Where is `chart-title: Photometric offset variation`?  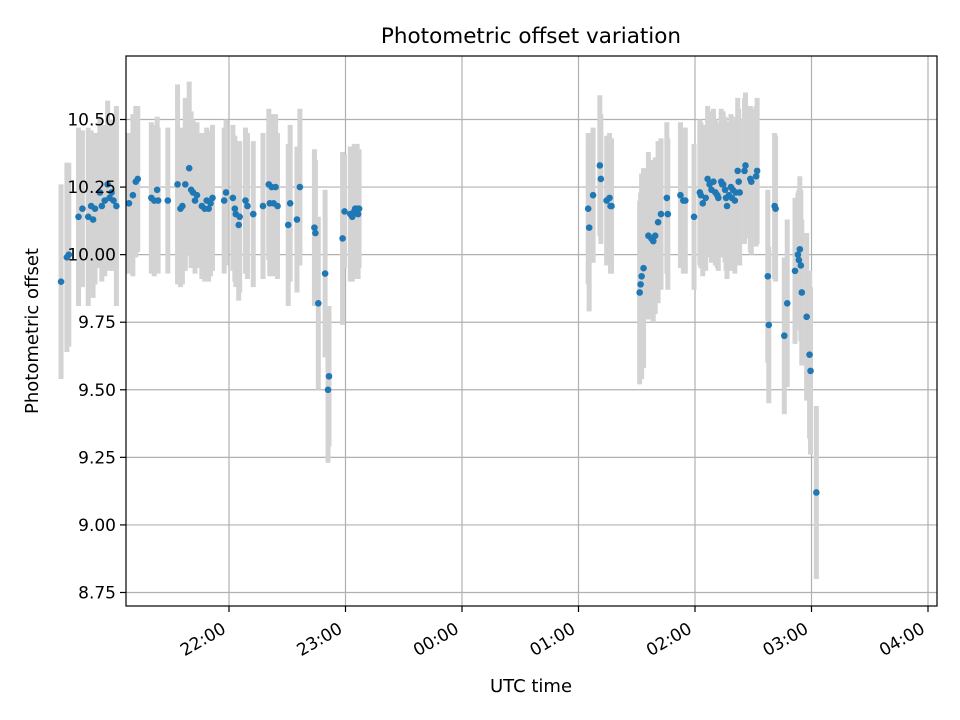 chart-title: Photometric offset variation is located at coordinates (531, 36).